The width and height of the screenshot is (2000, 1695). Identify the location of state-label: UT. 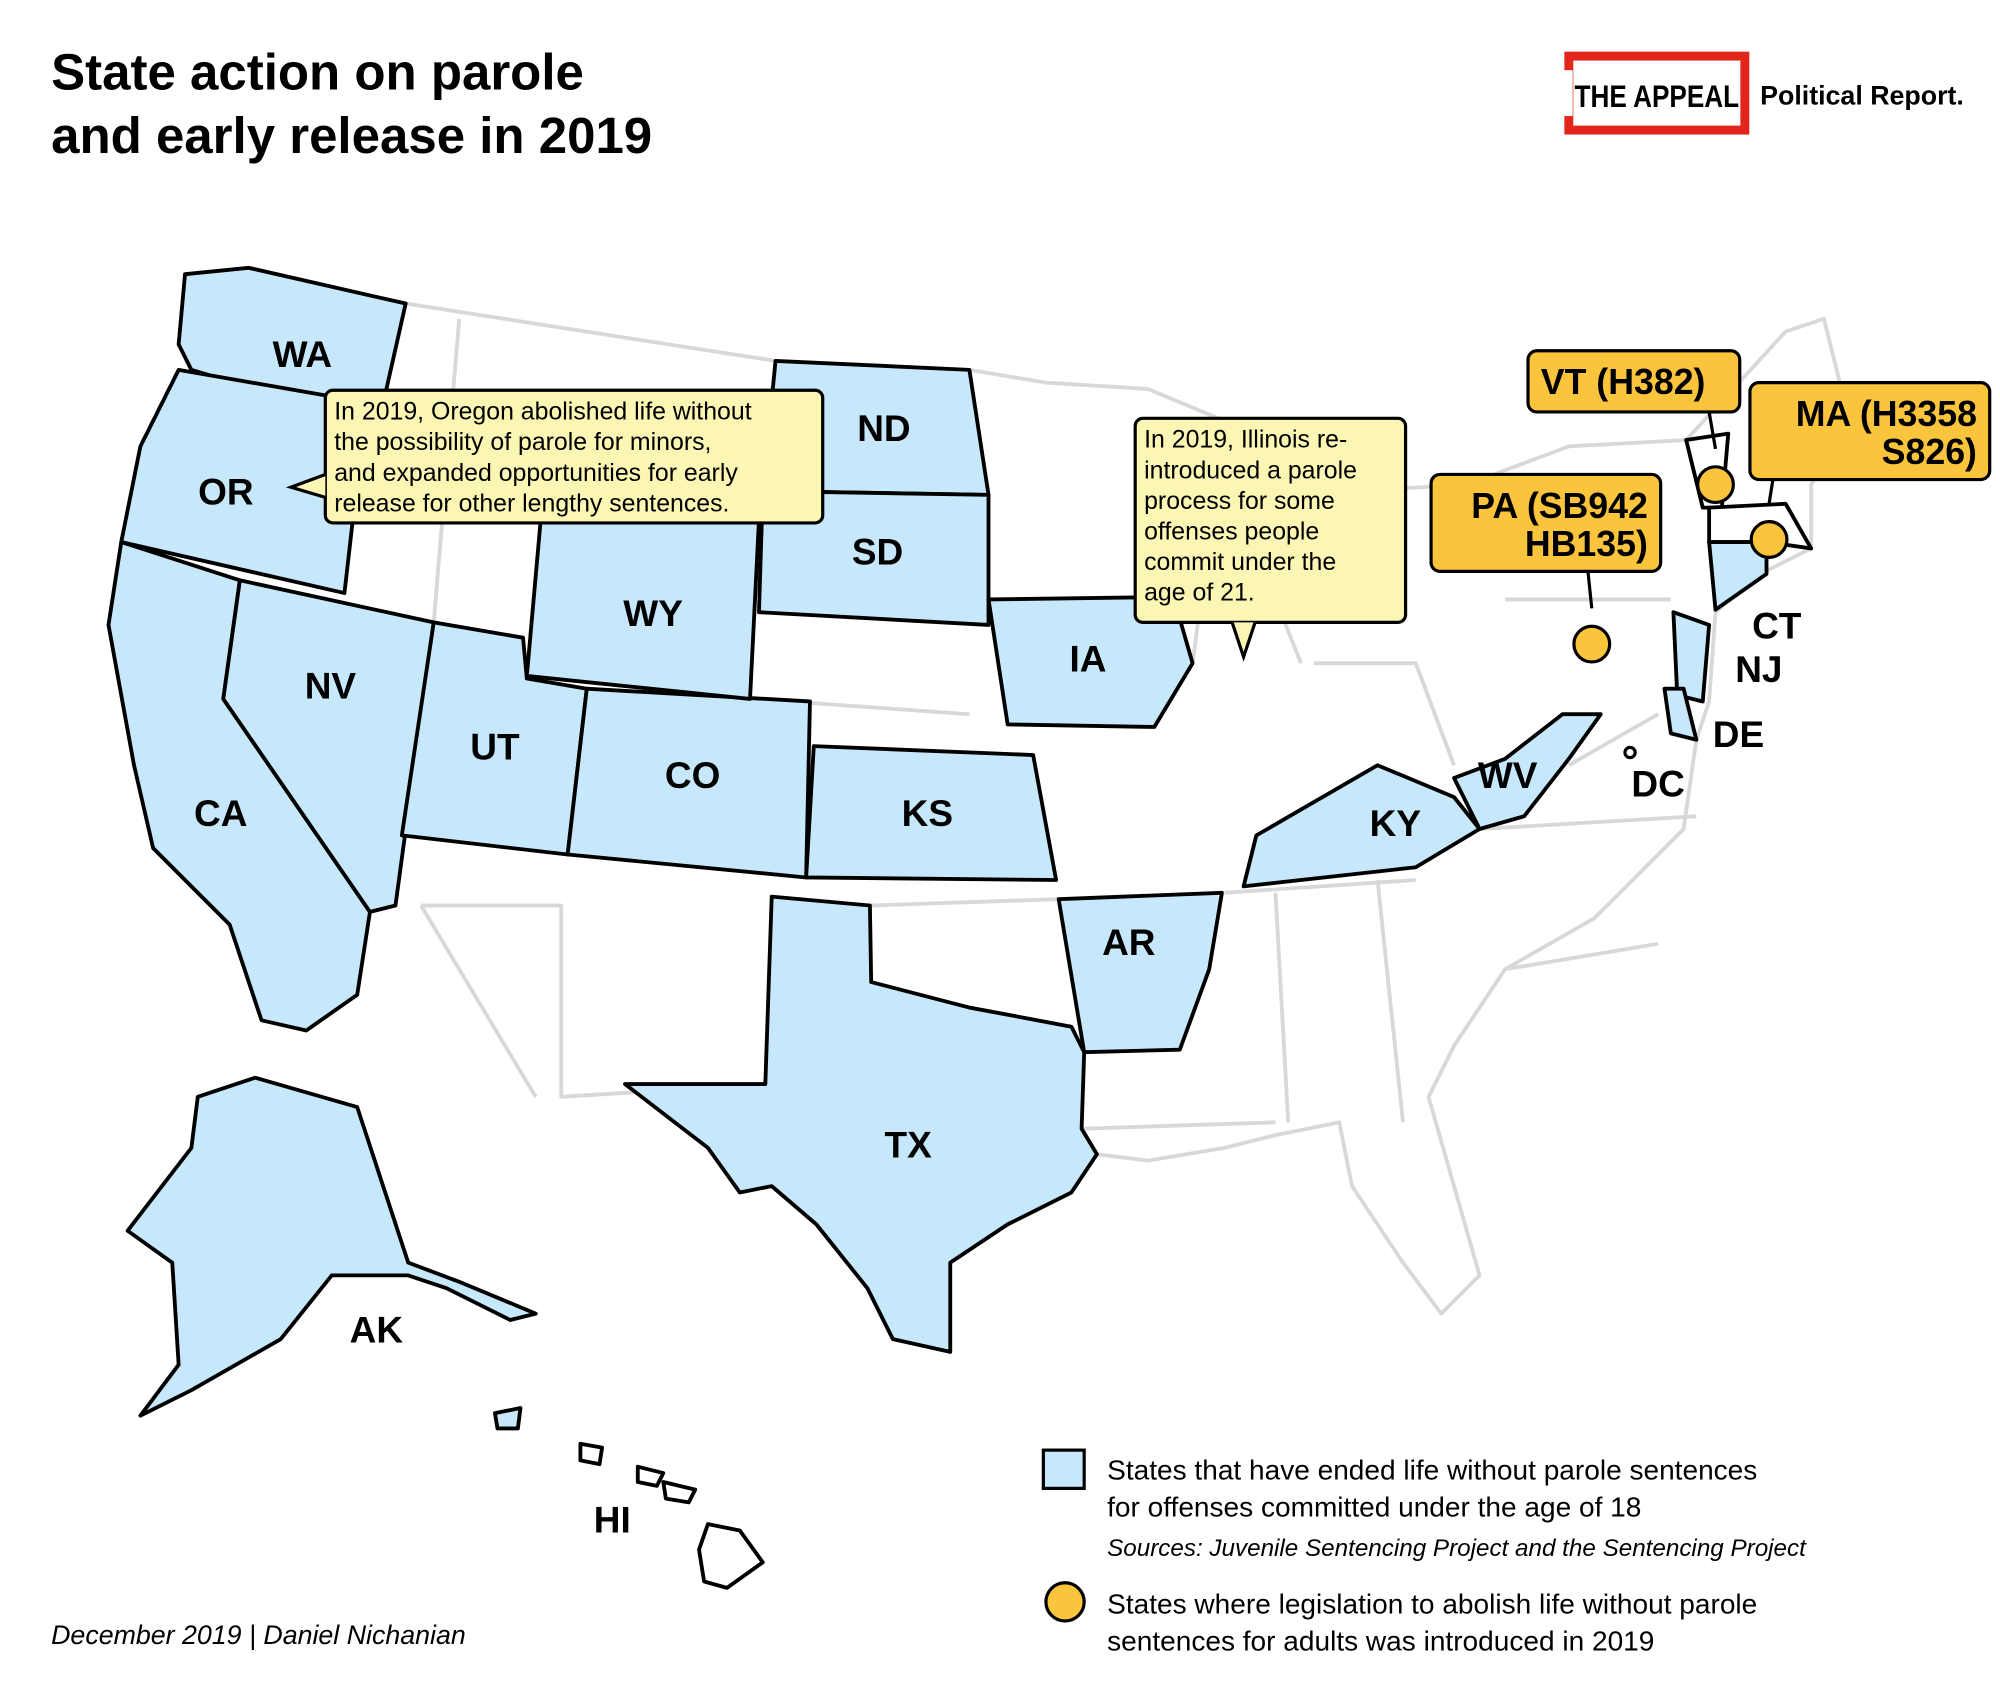
(495, 747).